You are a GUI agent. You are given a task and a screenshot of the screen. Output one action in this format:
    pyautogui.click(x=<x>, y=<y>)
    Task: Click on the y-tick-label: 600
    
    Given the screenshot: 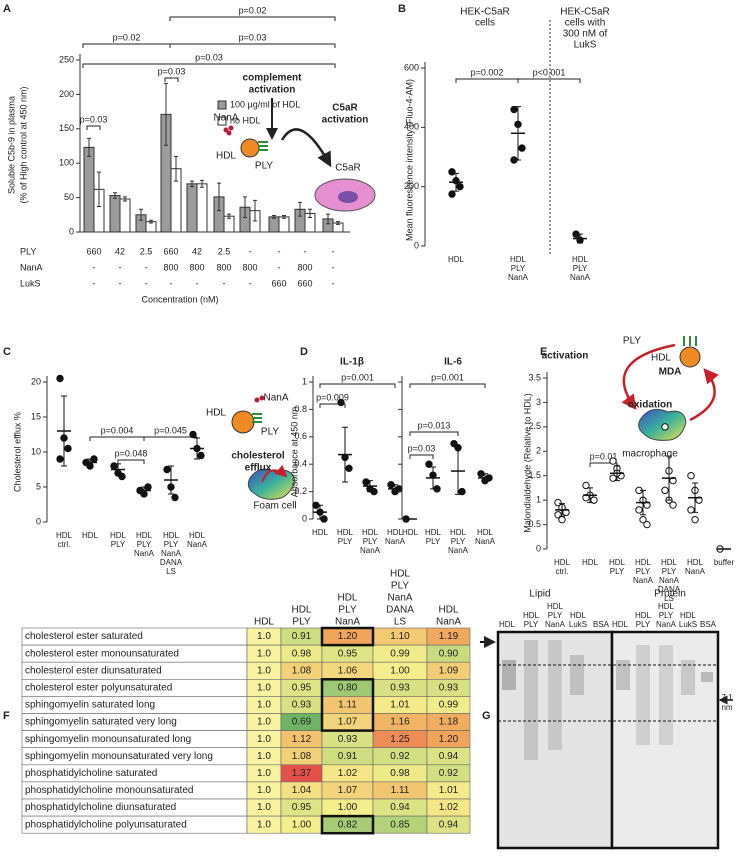 What is the action you would take?
    pyautogui.click(x=411, y=67)
    